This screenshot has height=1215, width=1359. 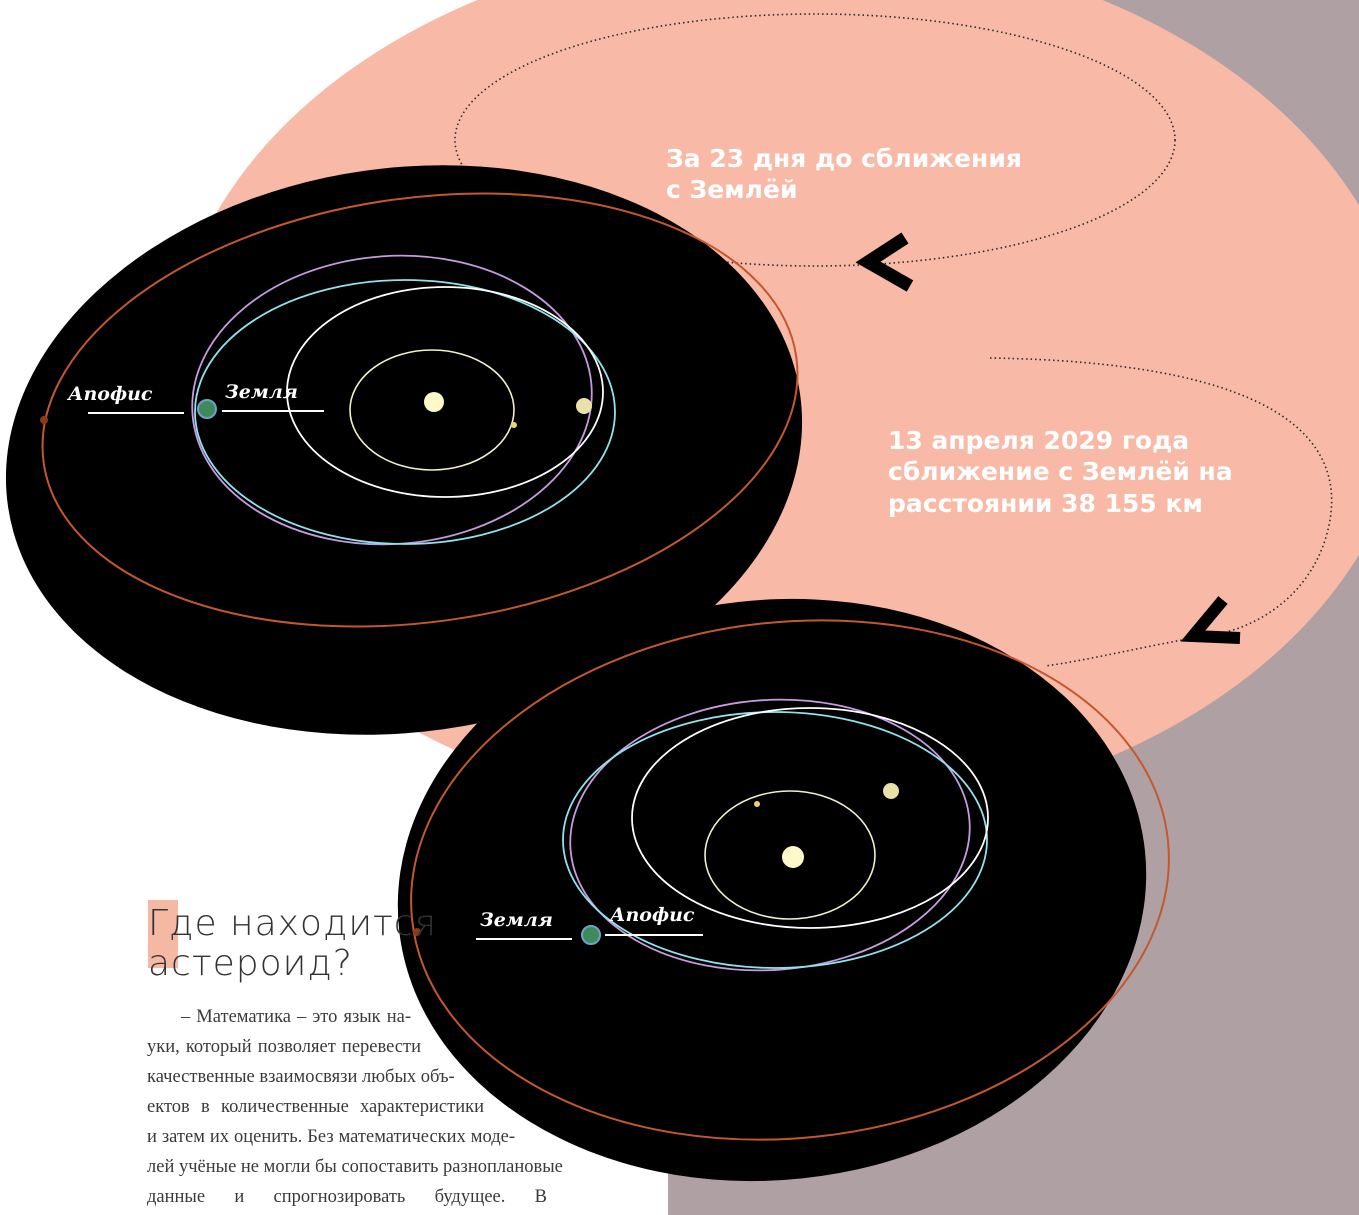 I want to click on mars-orbit-bottom, so click(x=810, y=818).